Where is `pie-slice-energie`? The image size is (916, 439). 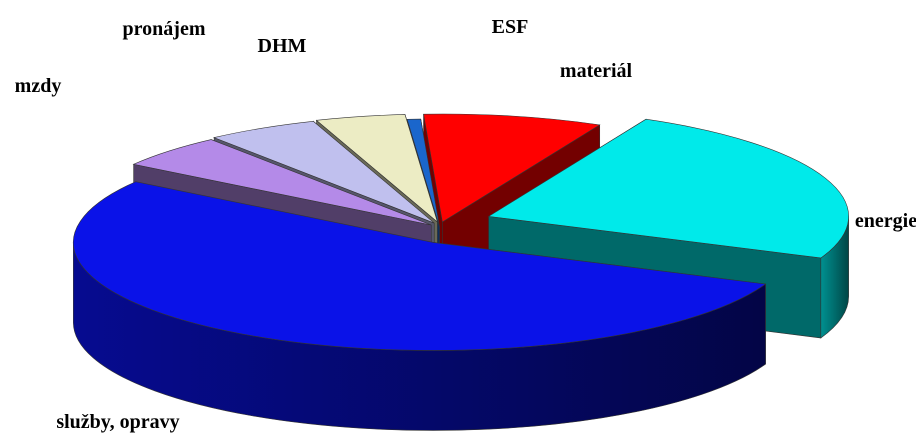
pie-slice-energie is located at coordinates (668, 188).